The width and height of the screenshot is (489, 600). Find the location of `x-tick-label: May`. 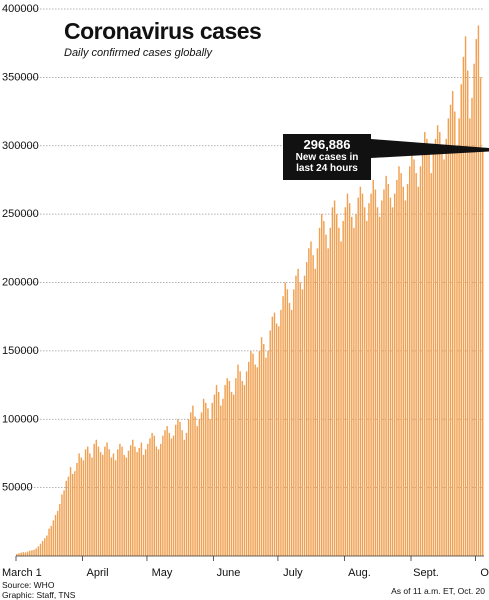

x-tick-label: May is located at coordinates (162, 573).